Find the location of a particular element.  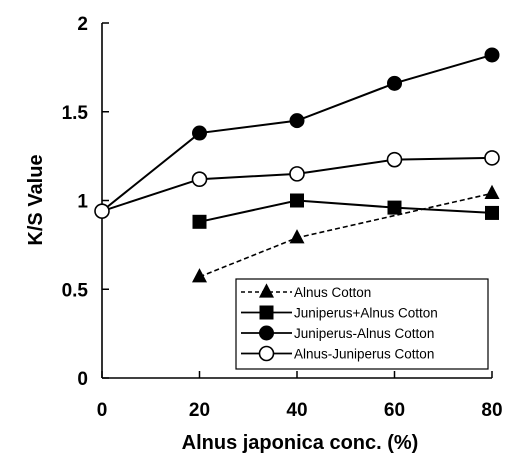

y-axis-title: K/S Value is located at coordinates (36, 199).